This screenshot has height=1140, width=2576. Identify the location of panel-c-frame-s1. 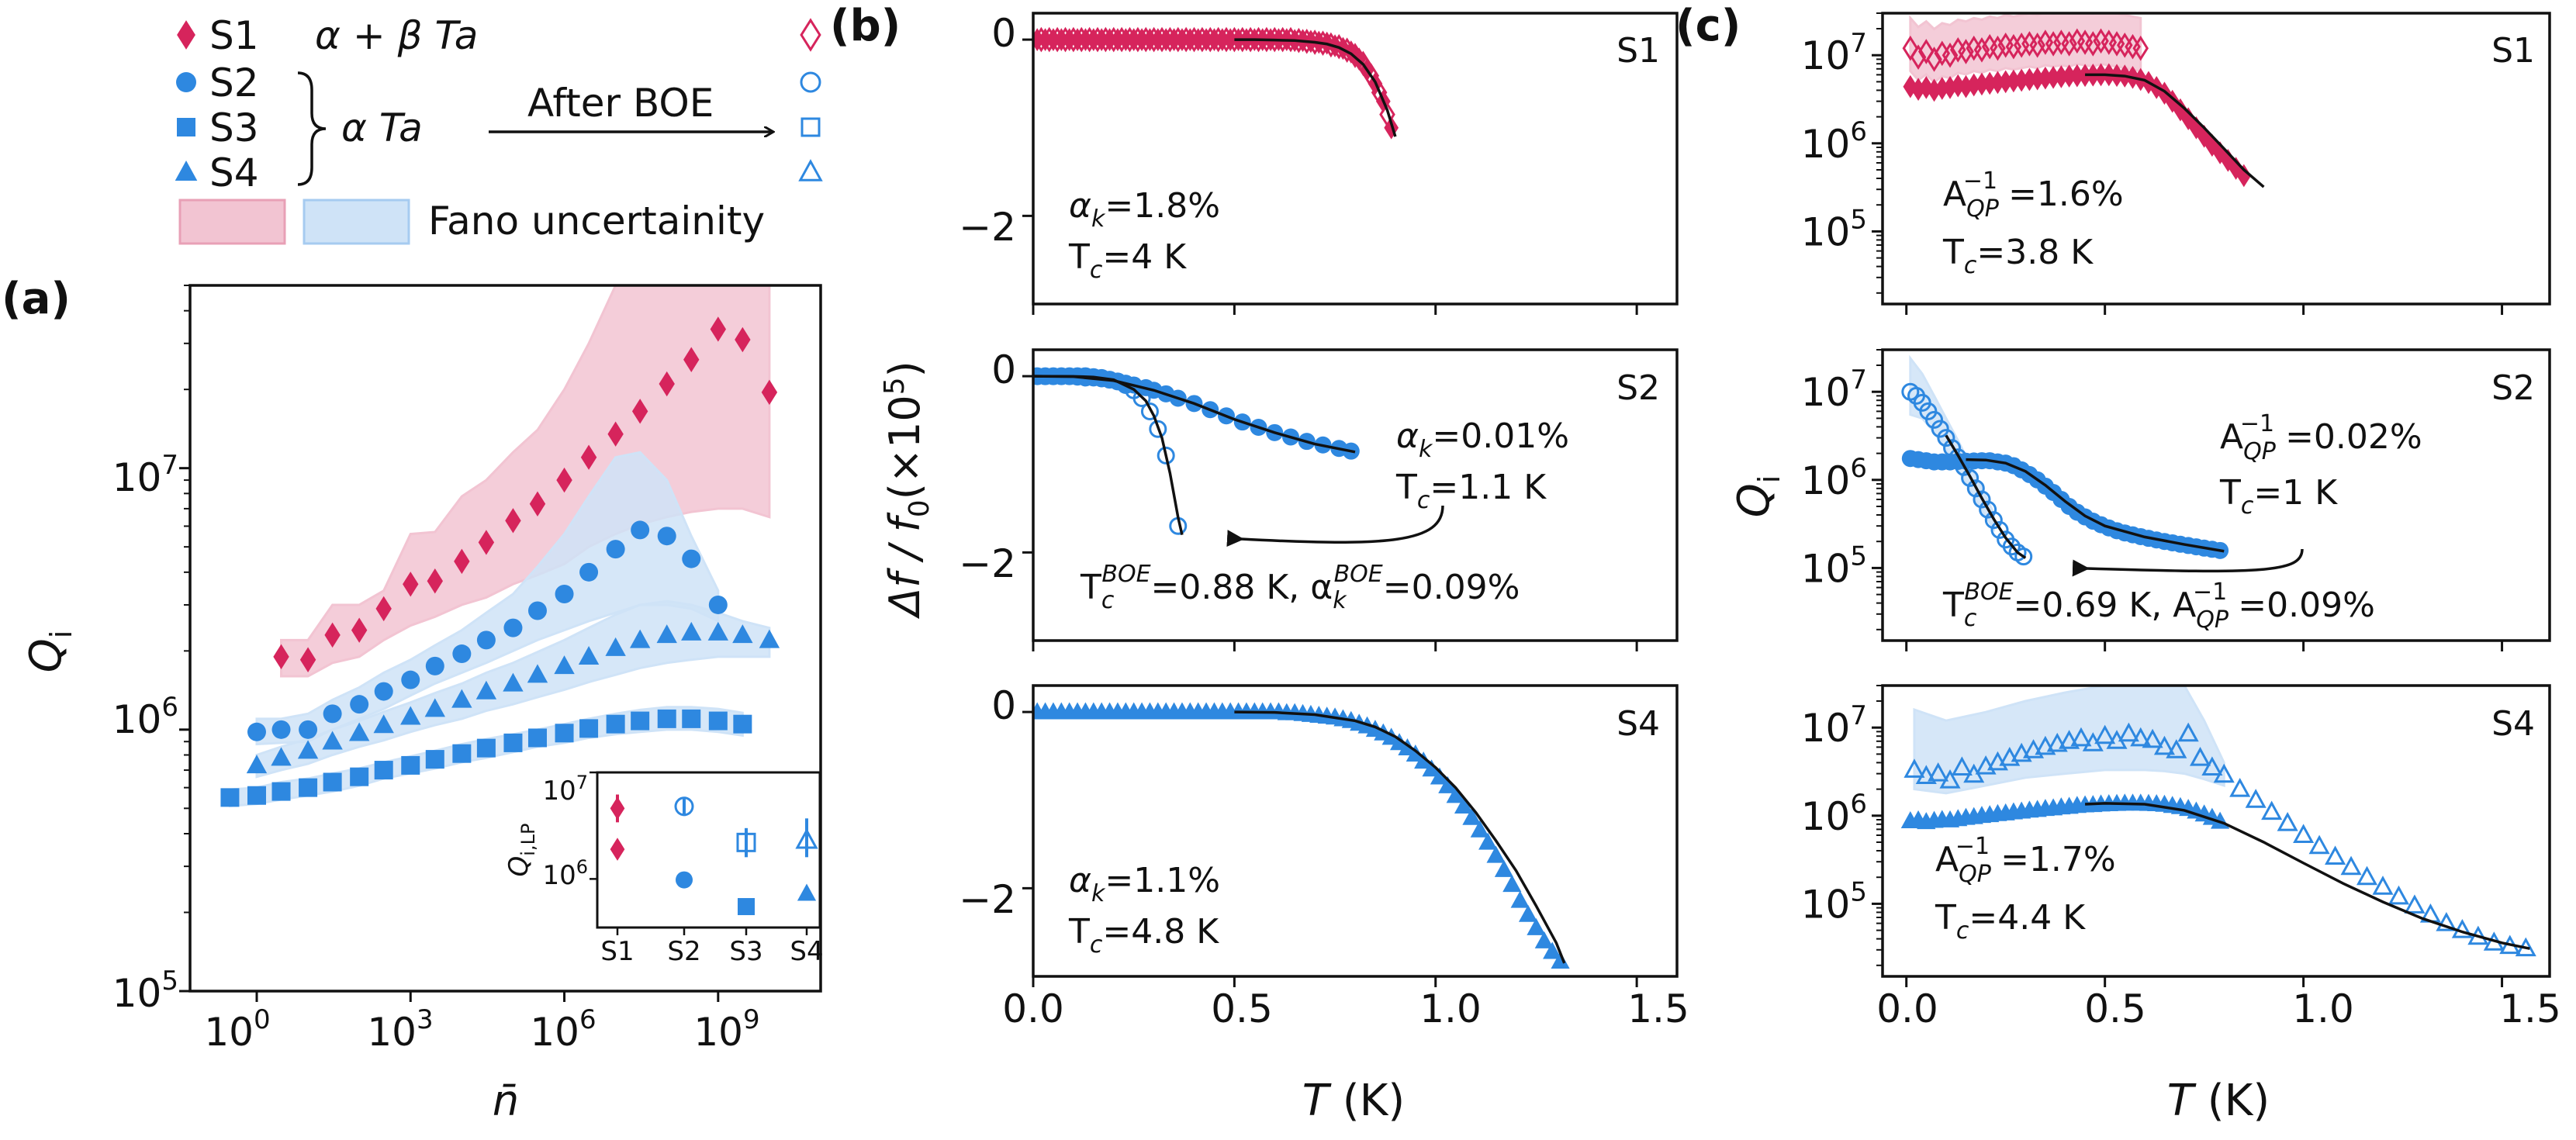
(2216, 159).